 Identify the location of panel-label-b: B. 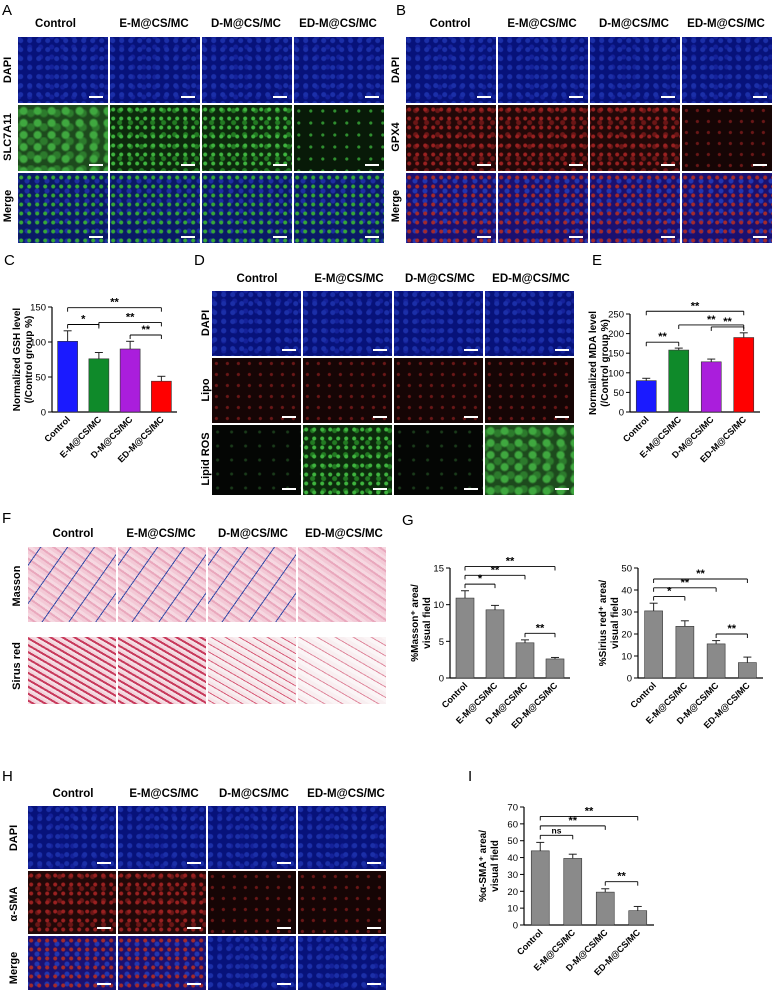
(401, 10).